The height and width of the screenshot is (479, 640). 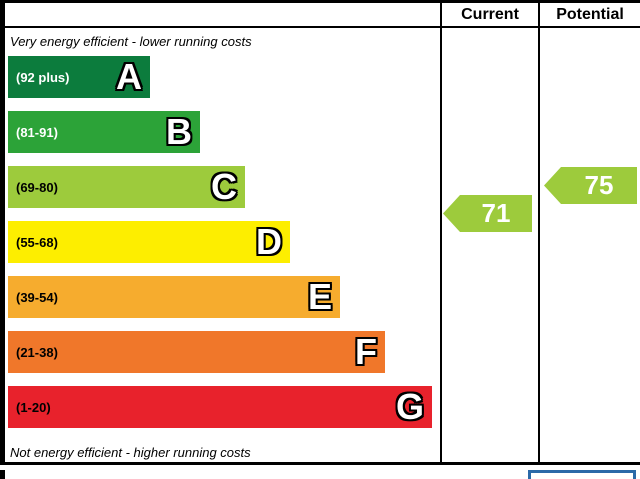 What do you see at coordinates (582, 474) in the screenshot?
I see `partial-blue-box` at bounding box center [582, 474].